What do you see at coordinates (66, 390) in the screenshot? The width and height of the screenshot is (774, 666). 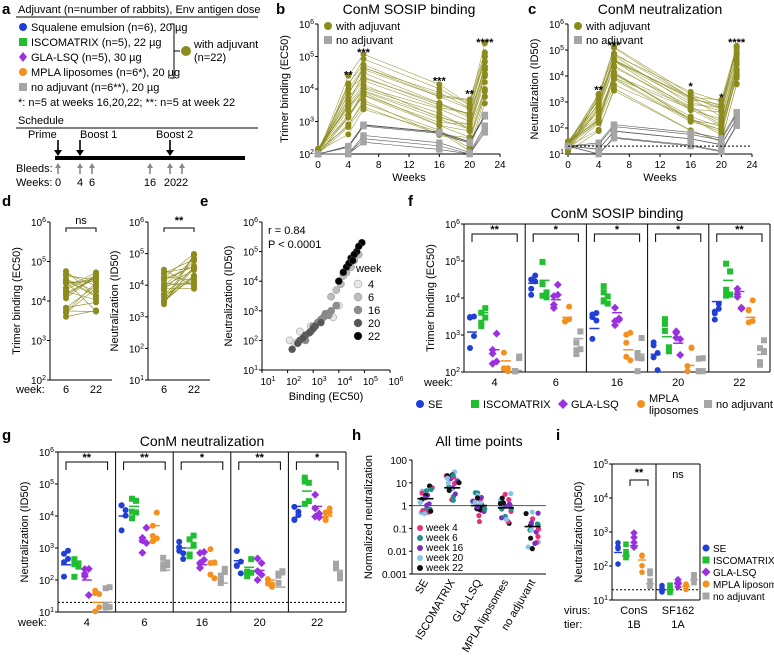 I see `tick-label: 6` at bounding box center [66, 390].